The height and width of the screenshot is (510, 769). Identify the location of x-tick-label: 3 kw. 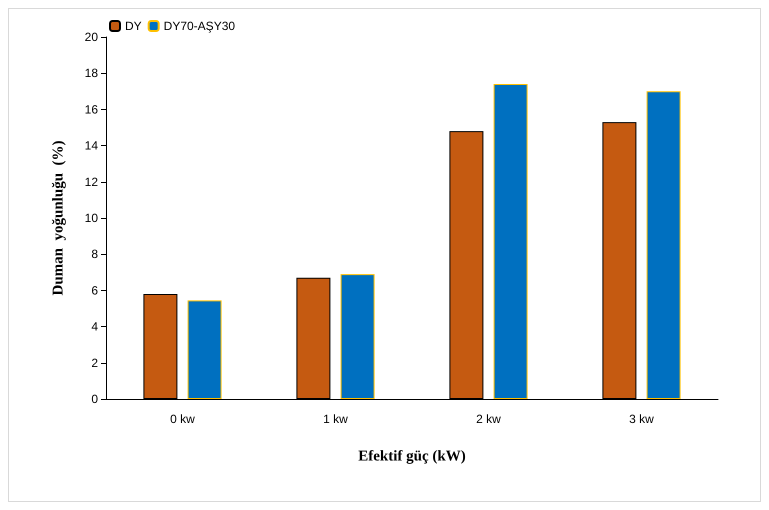
(641, 419).